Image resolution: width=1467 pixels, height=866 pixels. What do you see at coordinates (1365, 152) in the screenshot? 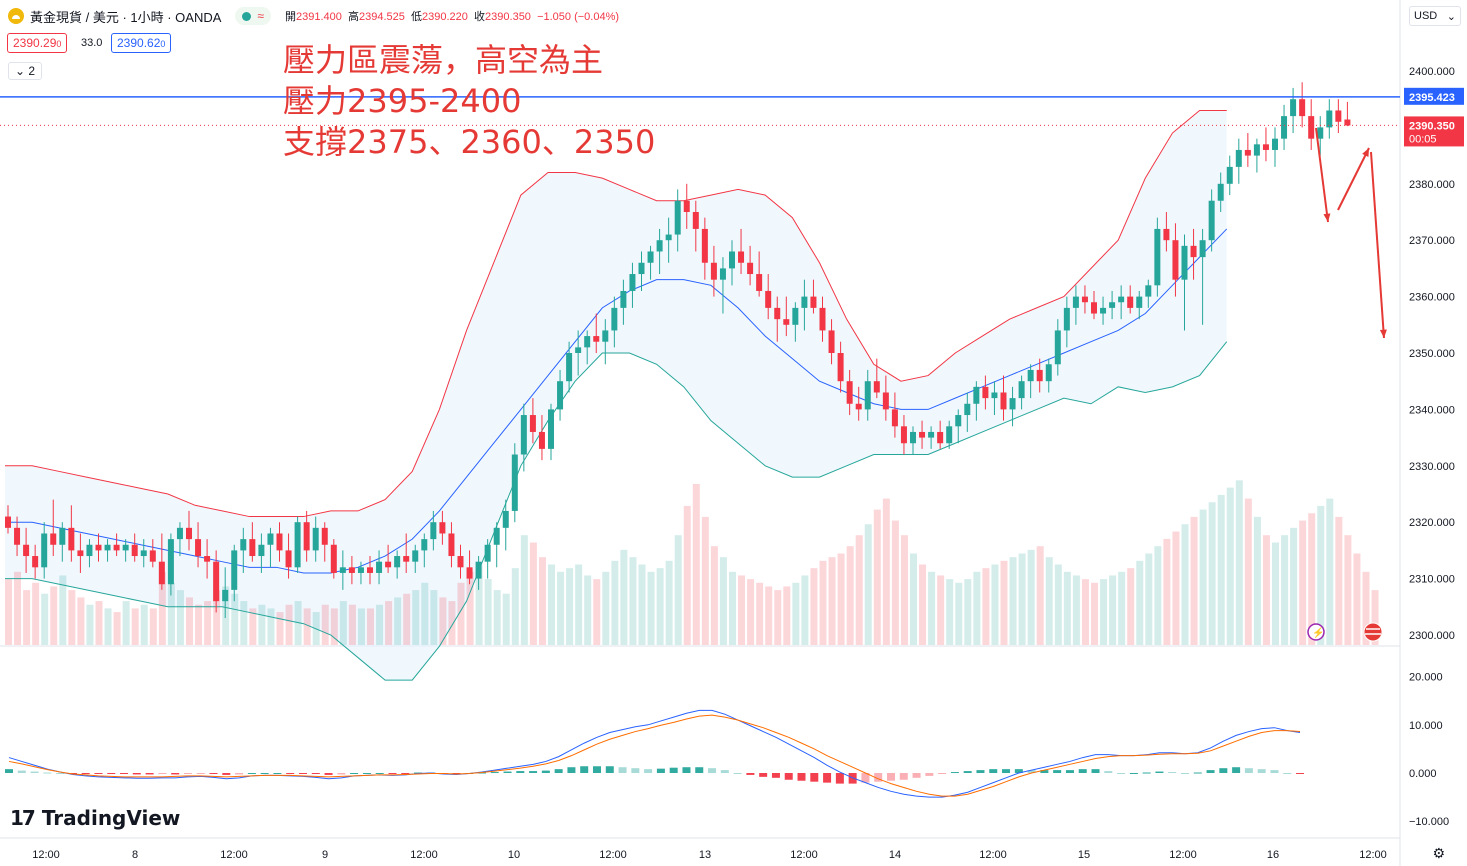
I see `forecast-arrow-up-head` at bounding box center [1365, 152].